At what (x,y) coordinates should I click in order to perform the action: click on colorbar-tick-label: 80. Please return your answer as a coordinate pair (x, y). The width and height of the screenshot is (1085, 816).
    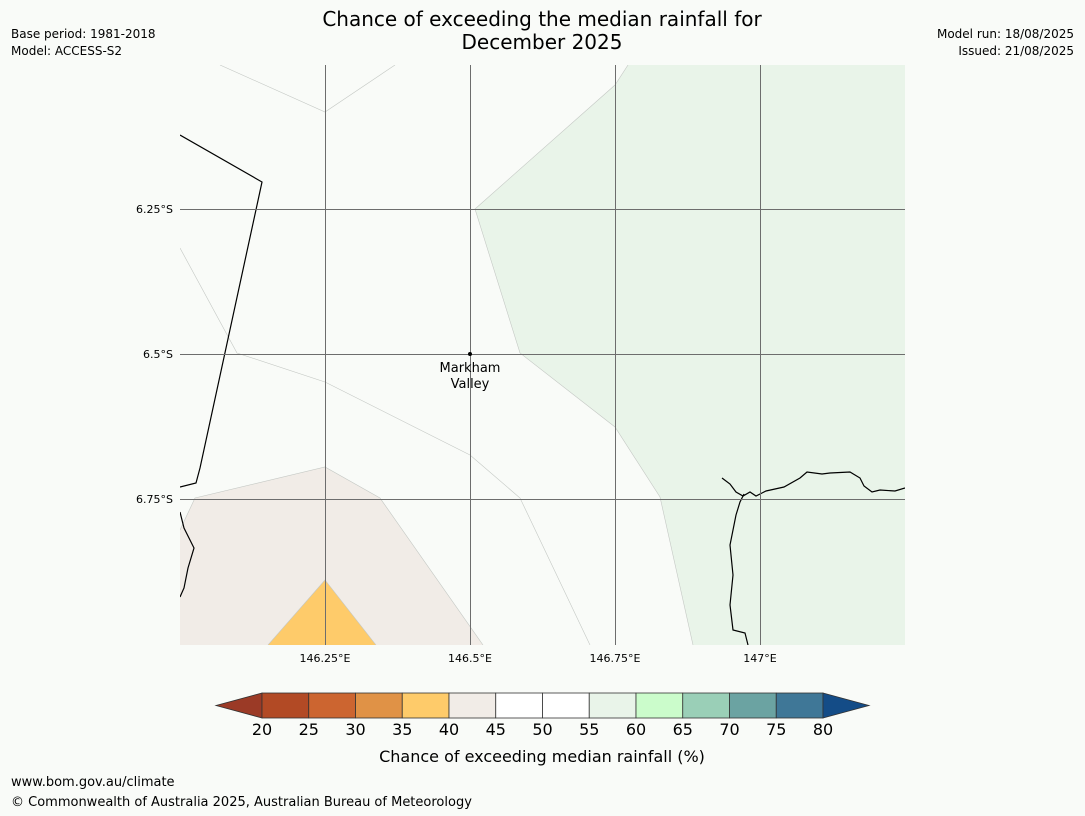
    Looking at the image, I should click on (823, 729).